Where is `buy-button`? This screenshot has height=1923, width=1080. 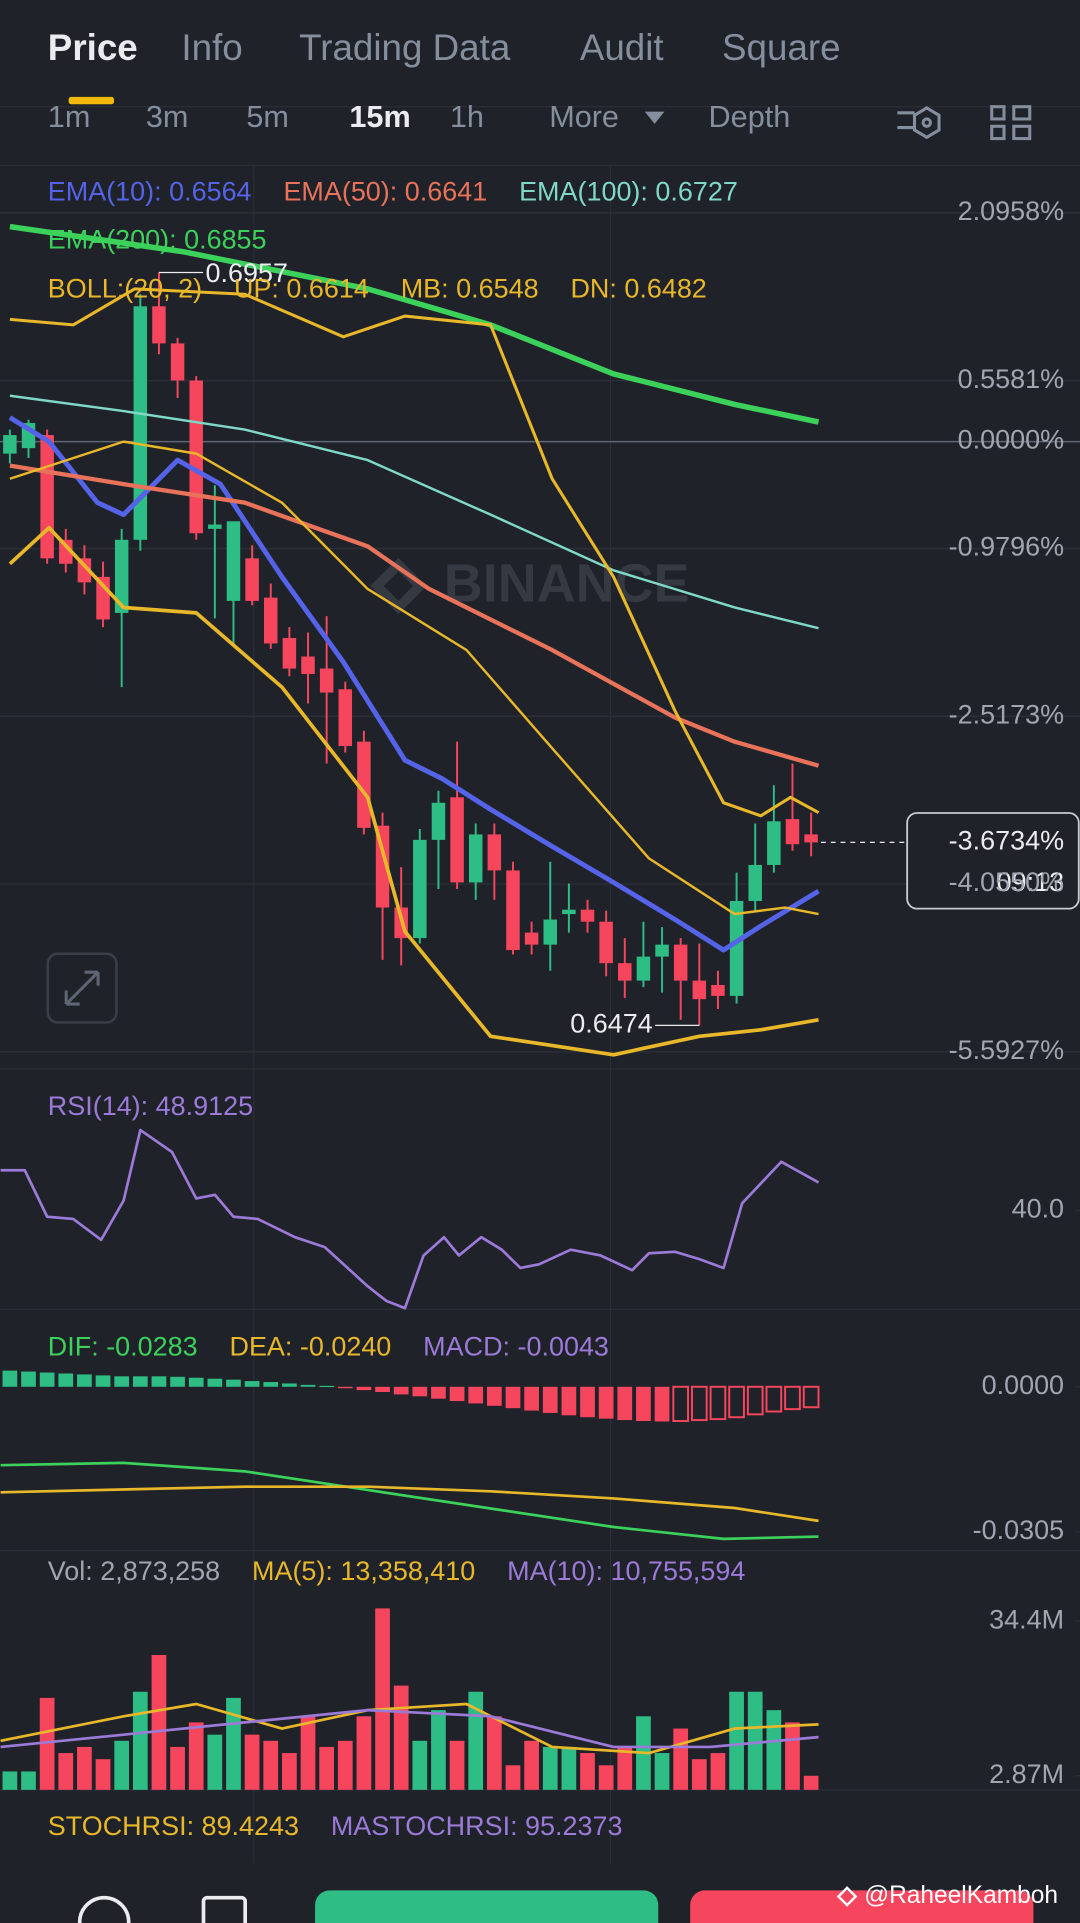
buy-button is located at coordinates (487, 1906).